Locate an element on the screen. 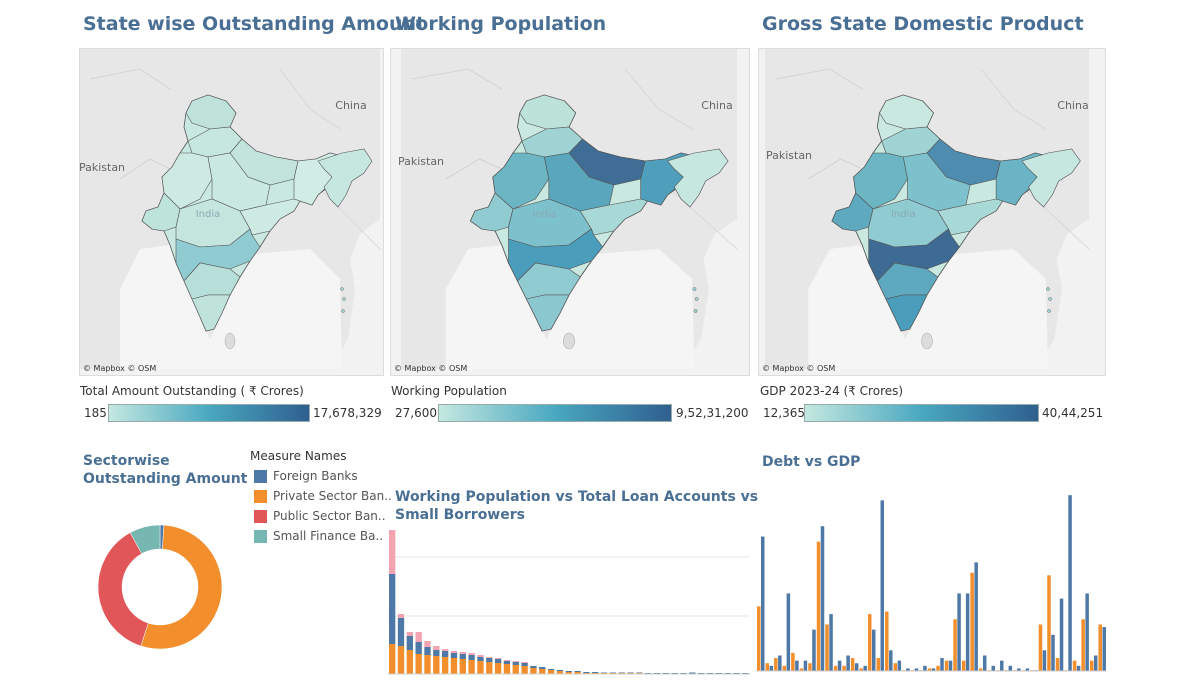  donut-slice-private-sector-banks is located at coordinates (181, 587).